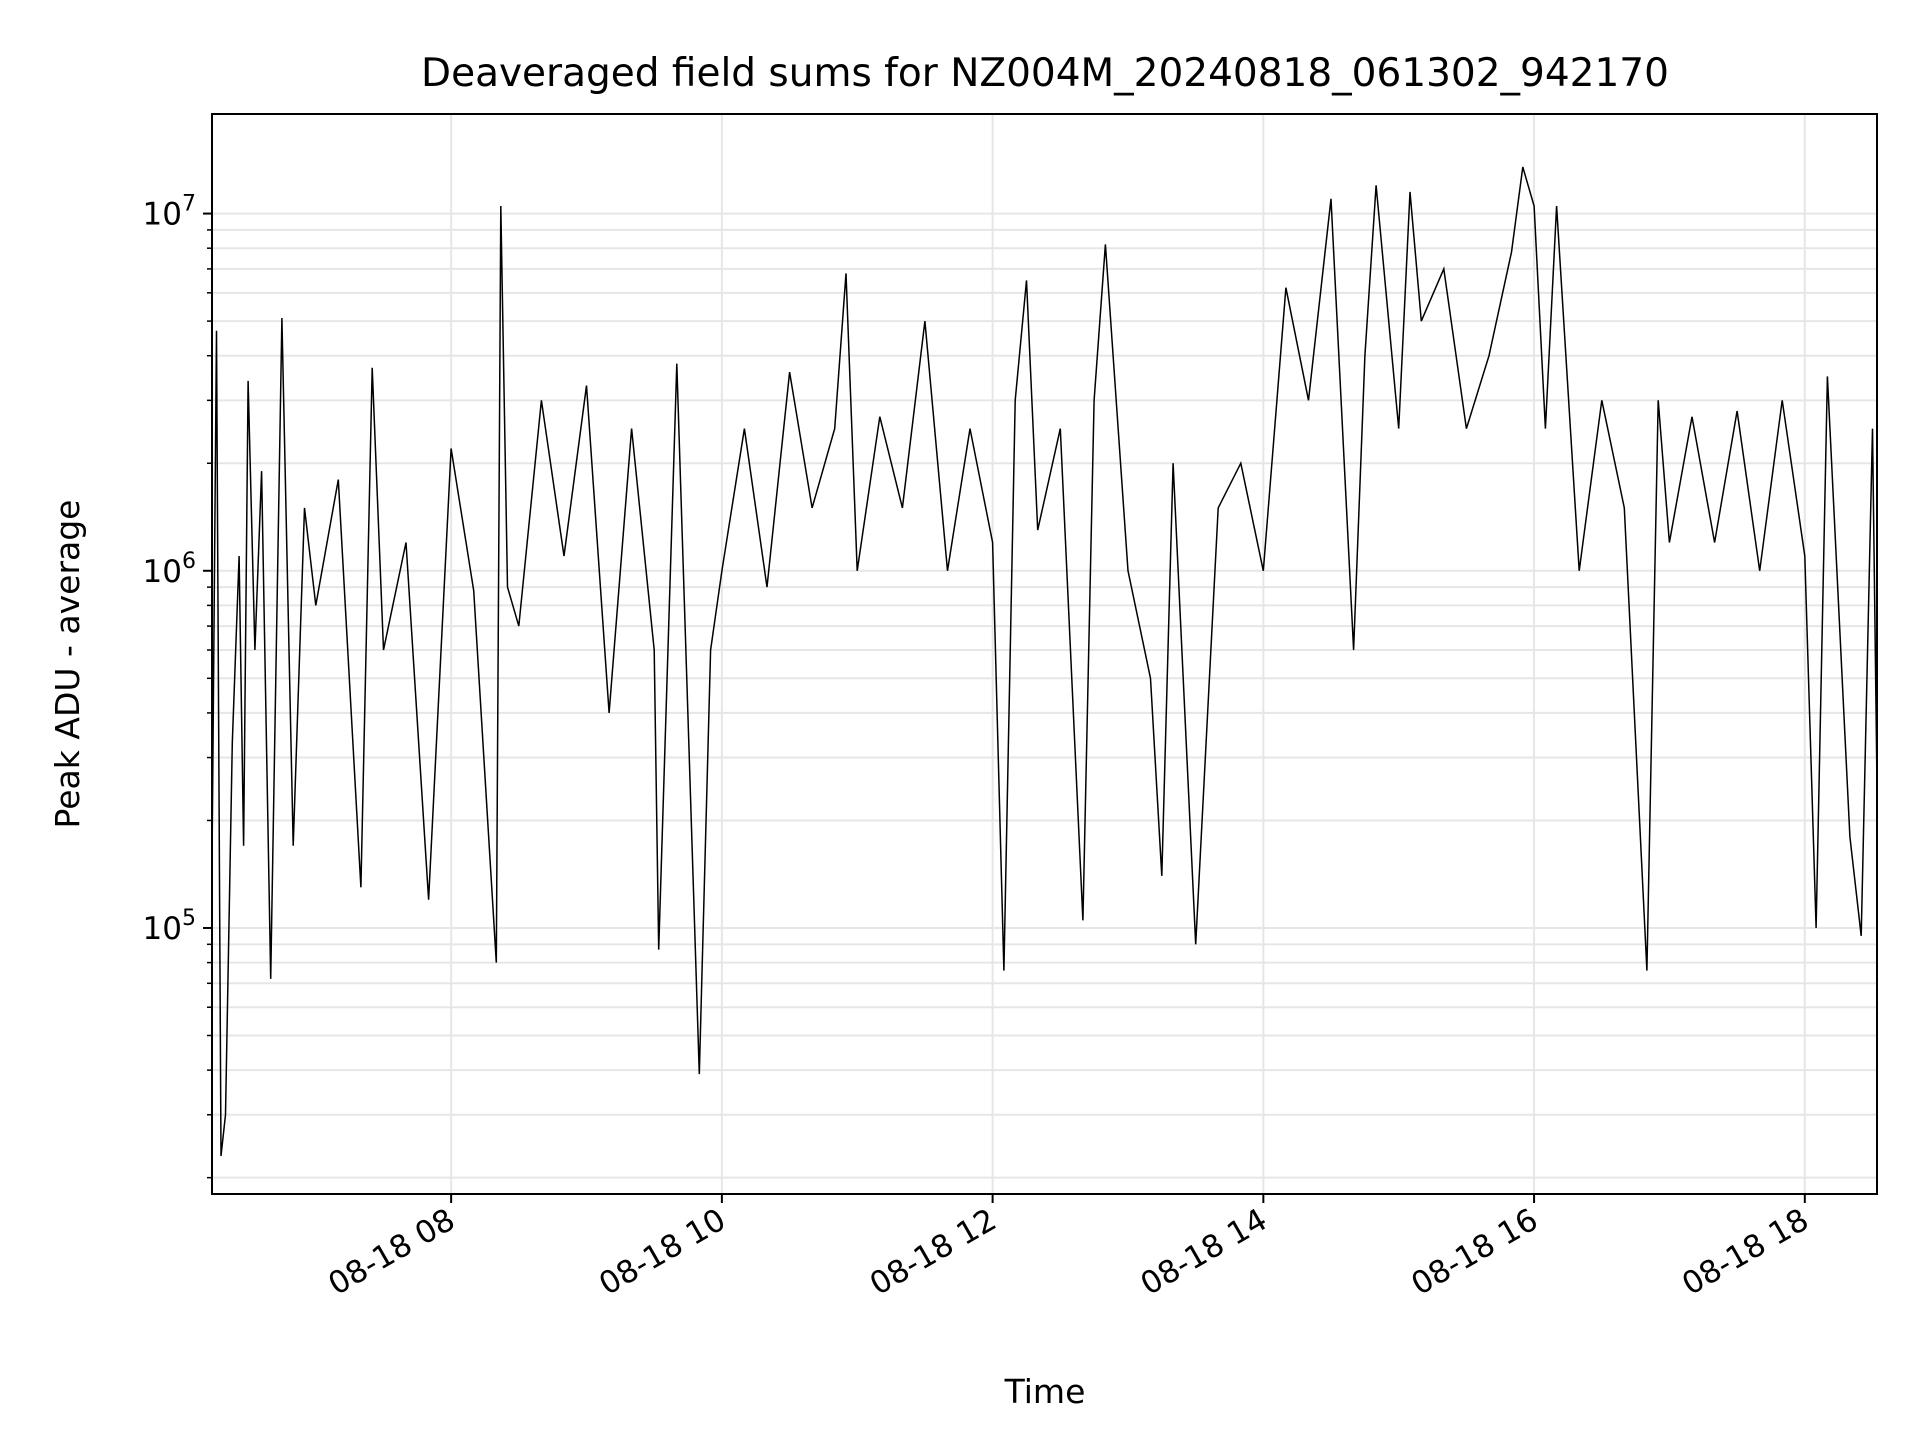 This screenshot has height=1440, width=1920. I want to click on y-tick-label: 10⁷, so click(169, 212).